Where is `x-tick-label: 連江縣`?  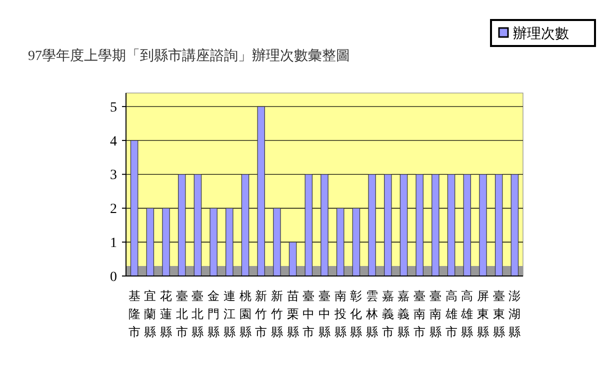
x-tick-label: 連江縣 is located at coordinates (229, 314).